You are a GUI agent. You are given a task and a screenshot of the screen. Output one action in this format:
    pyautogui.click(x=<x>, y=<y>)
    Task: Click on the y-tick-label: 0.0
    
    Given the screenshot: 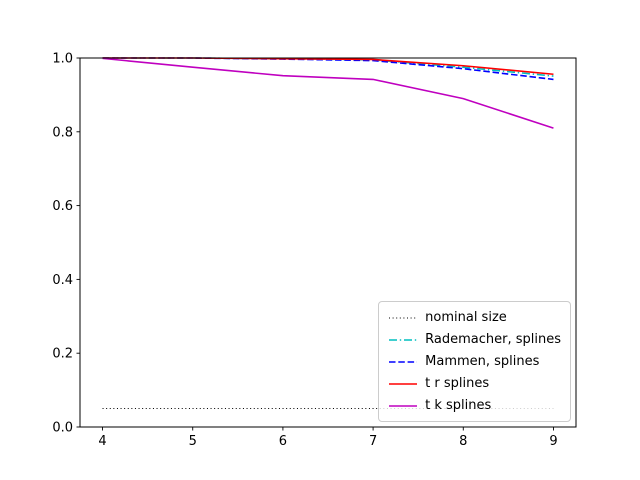 What is the action you would take?
    pyautogui.click(x=62, y=428)
    